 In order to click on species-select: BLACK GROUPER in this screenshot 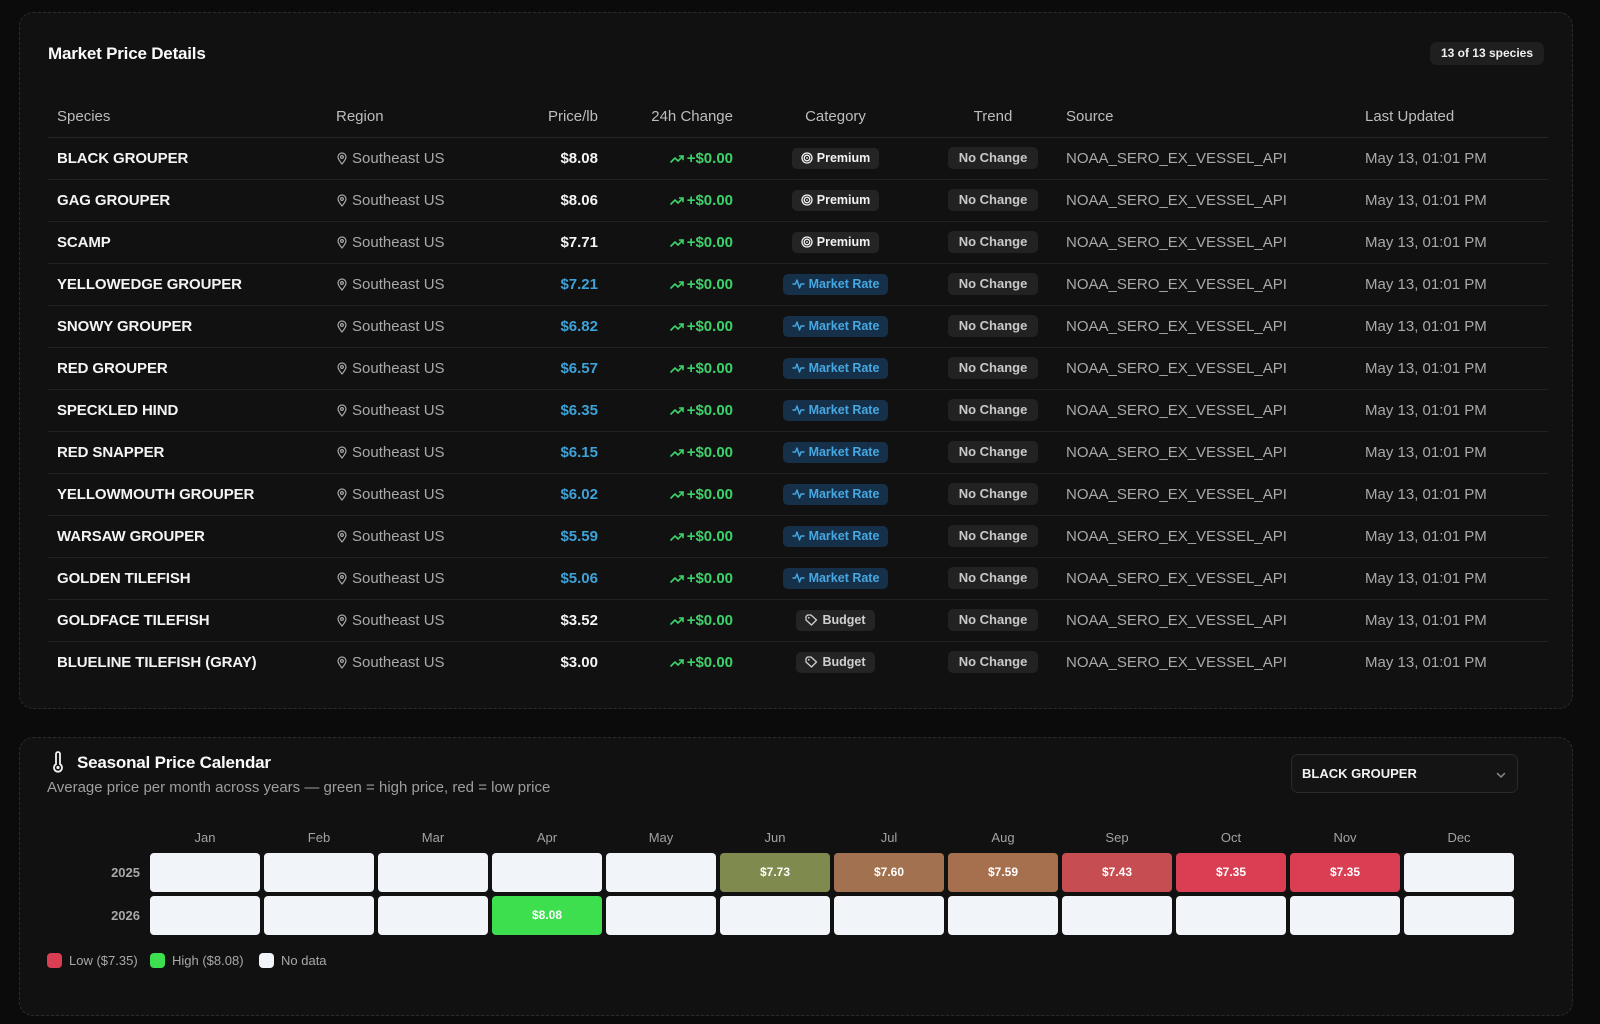, I will do `click(1404, 773)`.